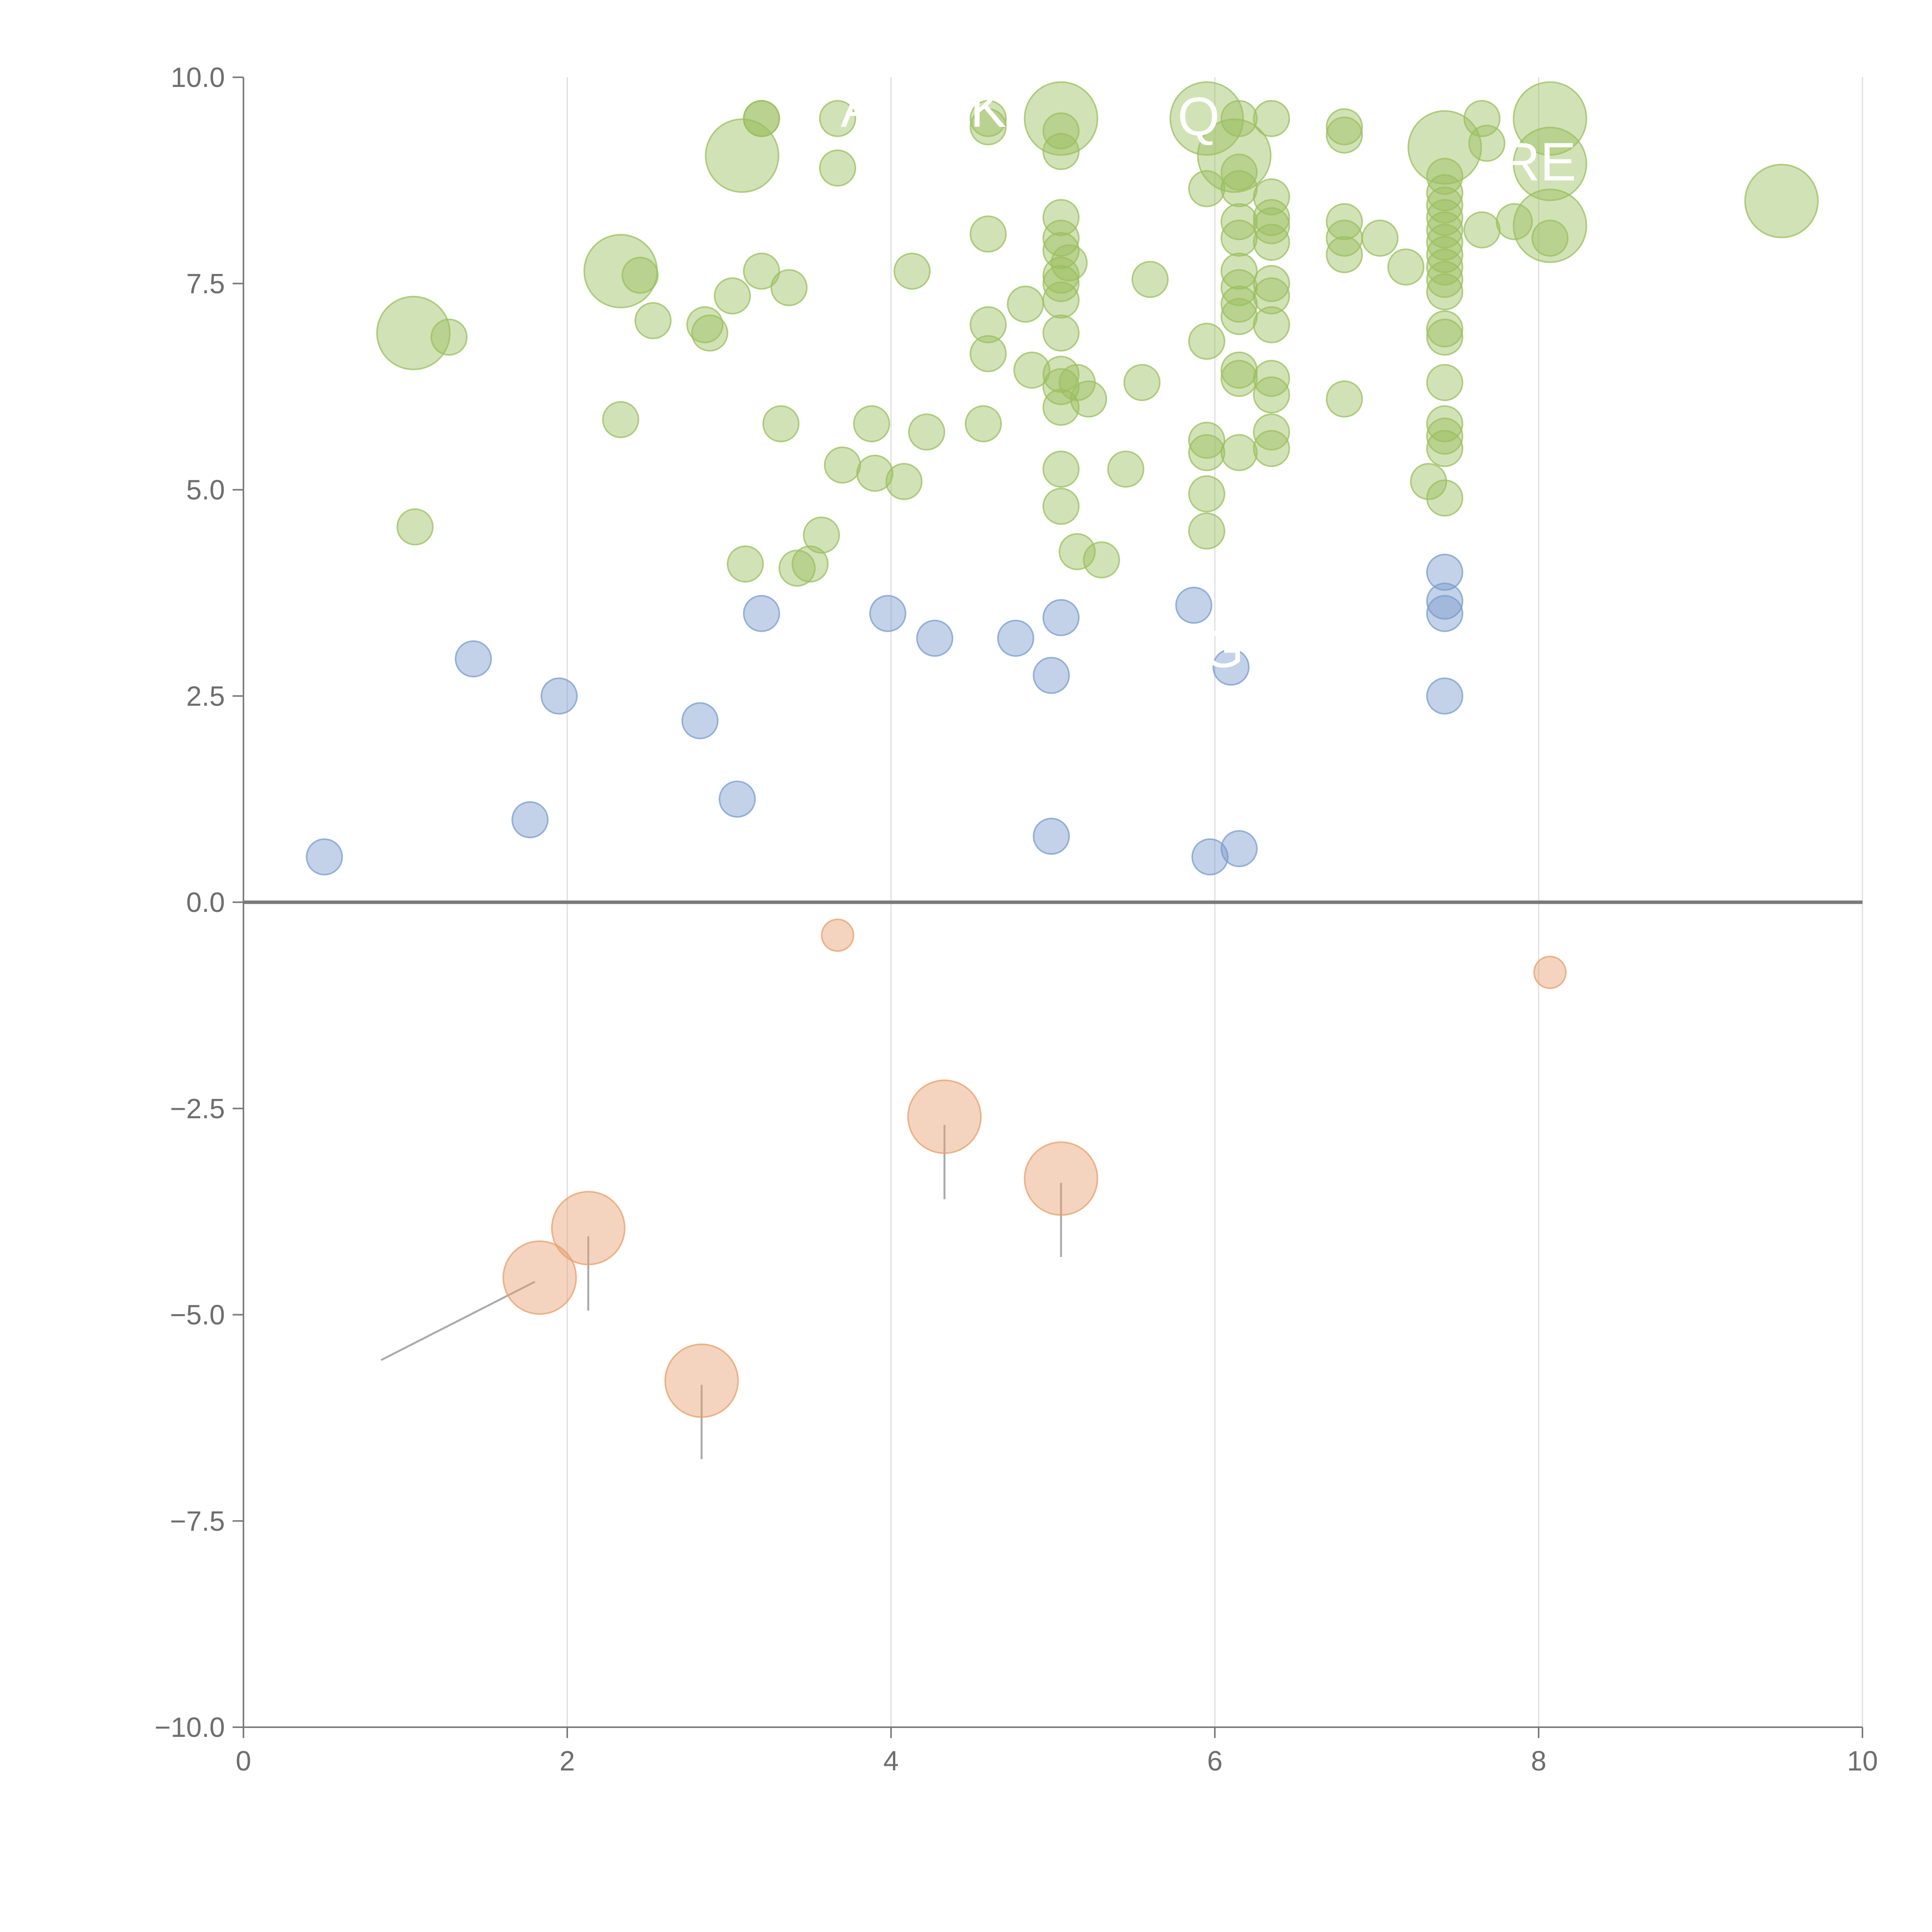  What do you see at coordinates (198, 1315) in the screenshot?
I see `y-tick-label: −5.0` at bounding box center [198, 1315].